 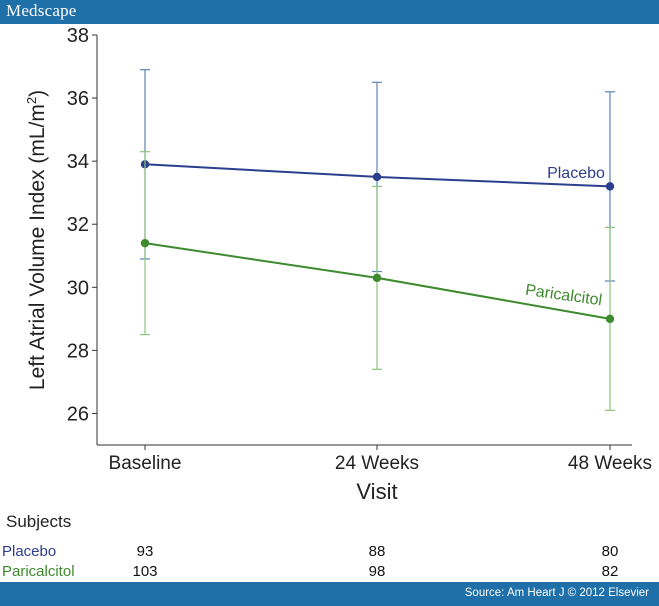 I want to click on header-bar: Medscape, so click(x=329, y=12).